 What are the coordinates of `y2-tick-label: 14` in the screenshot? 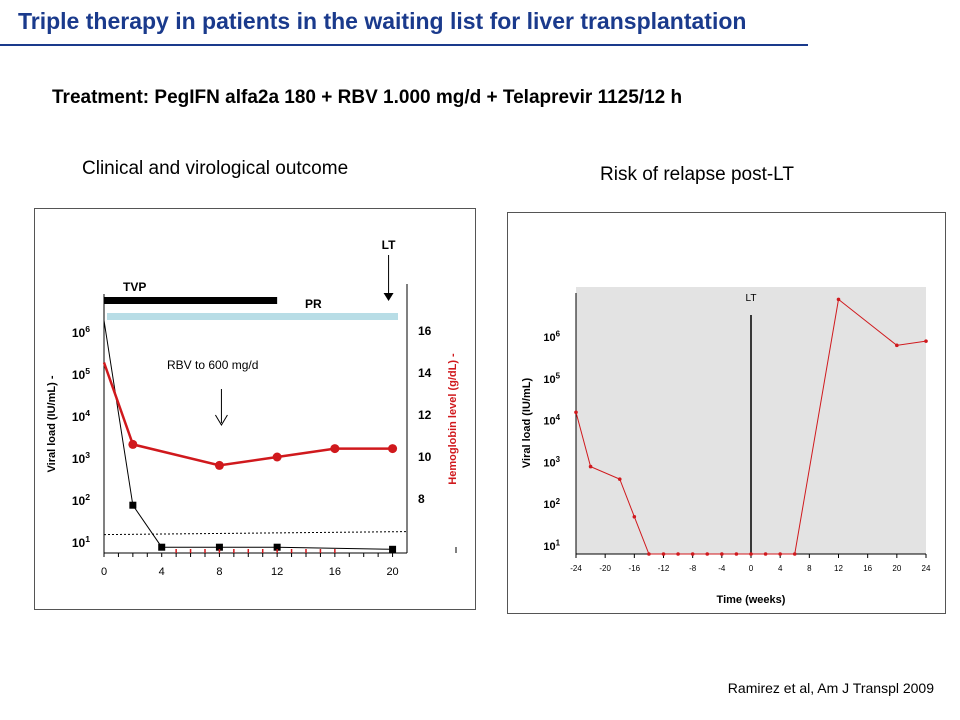 It's located at (425, 373).